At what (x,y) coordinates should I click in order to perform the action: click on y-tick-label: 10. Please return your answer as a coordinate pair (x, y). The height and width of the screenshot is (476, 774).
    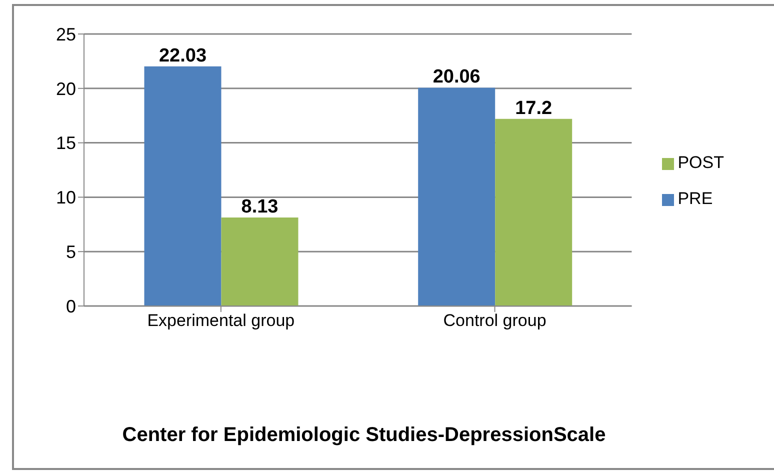
    Looking at the image, I should click on (66, 198).